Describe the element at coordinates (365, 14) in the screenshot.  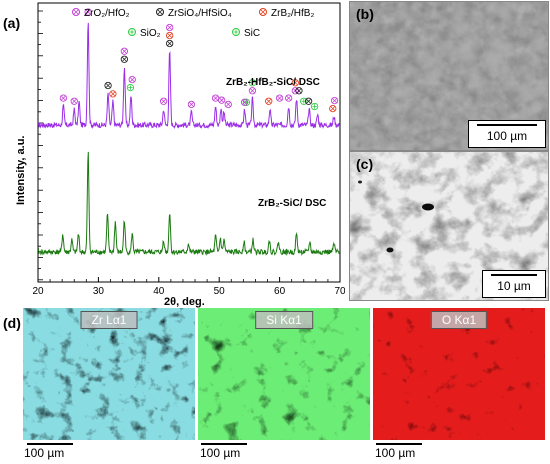
I see `panel-label-b: (b)` at that location.